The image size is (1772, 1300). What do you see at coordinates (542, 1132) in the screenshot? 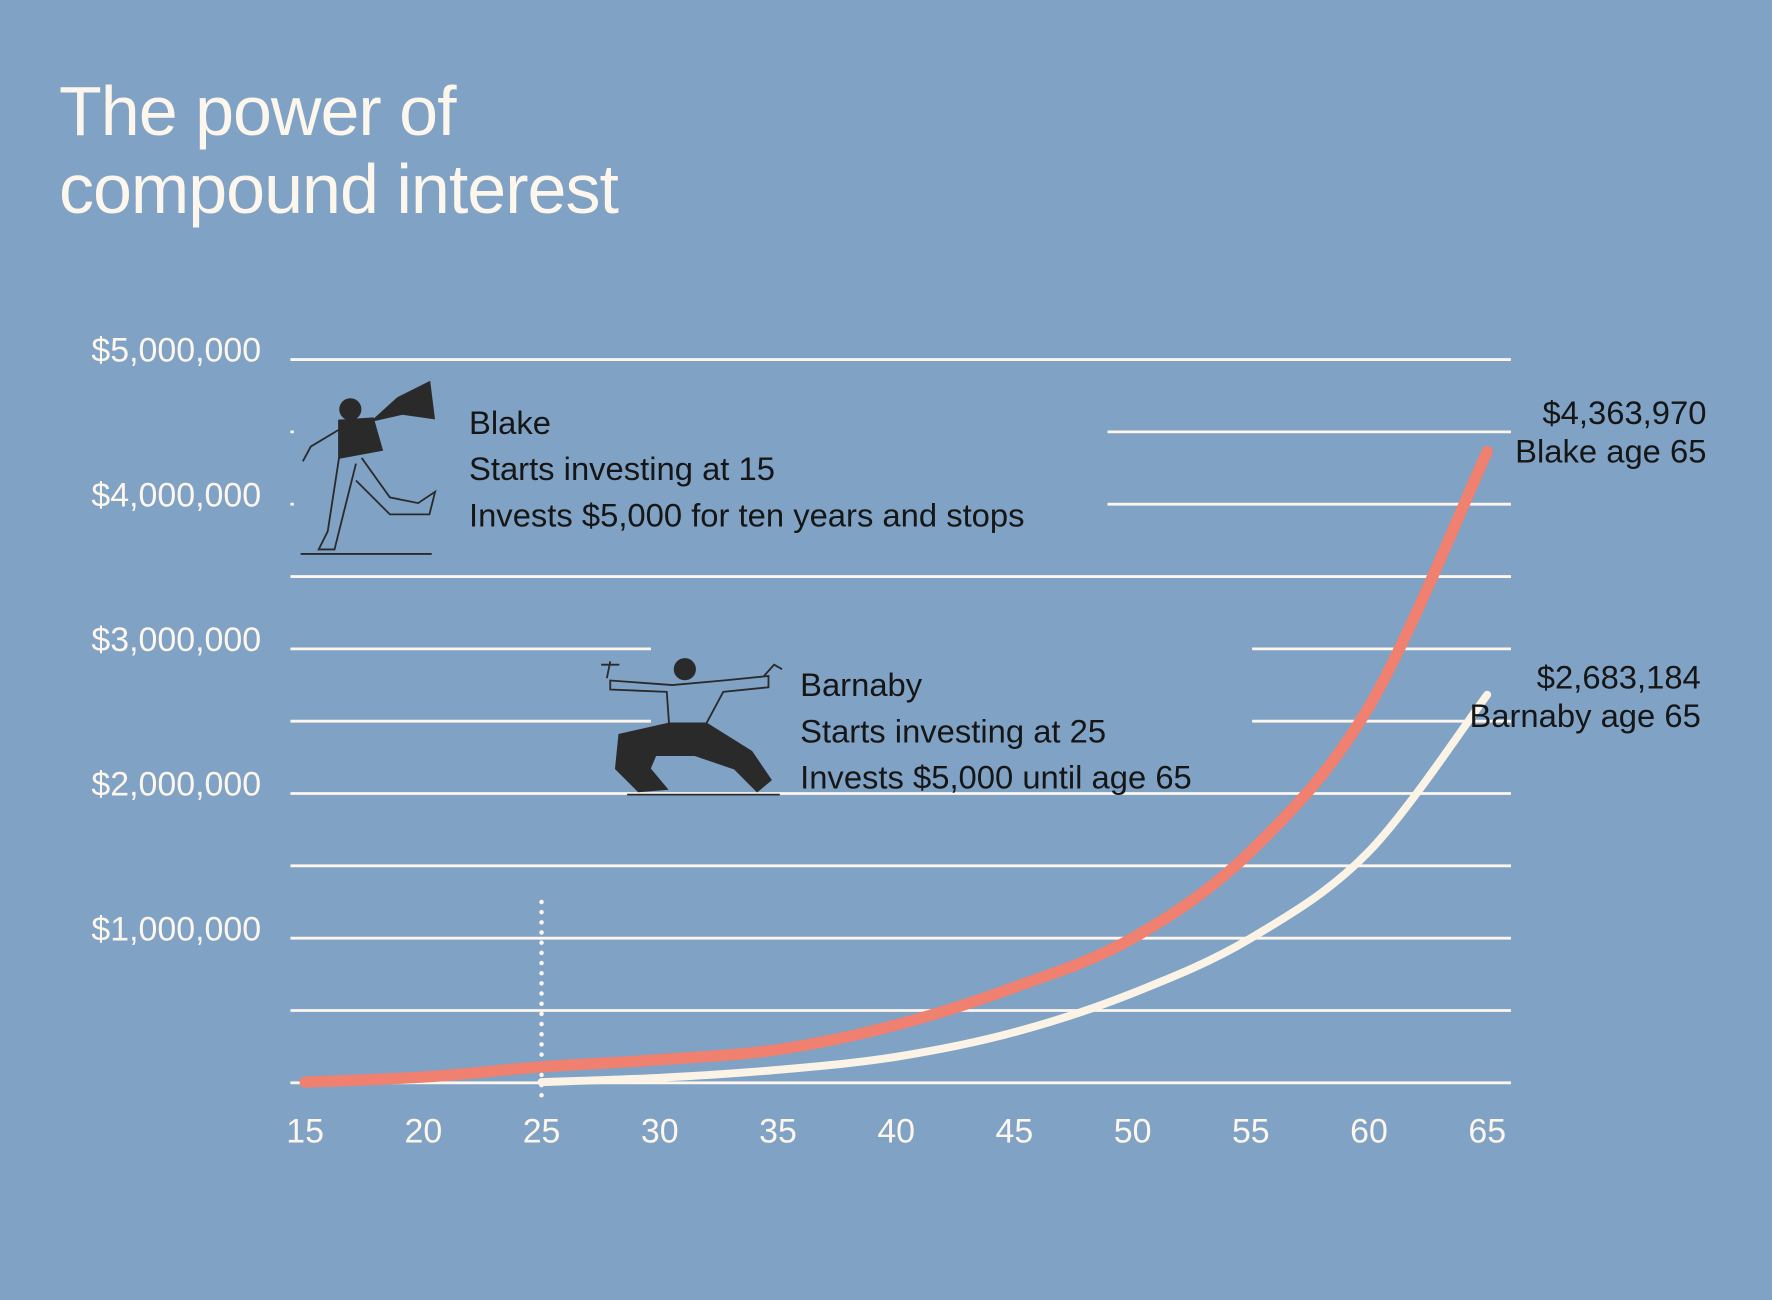
I see `x-tick-label: 25` at bounding box center [542, 1132].